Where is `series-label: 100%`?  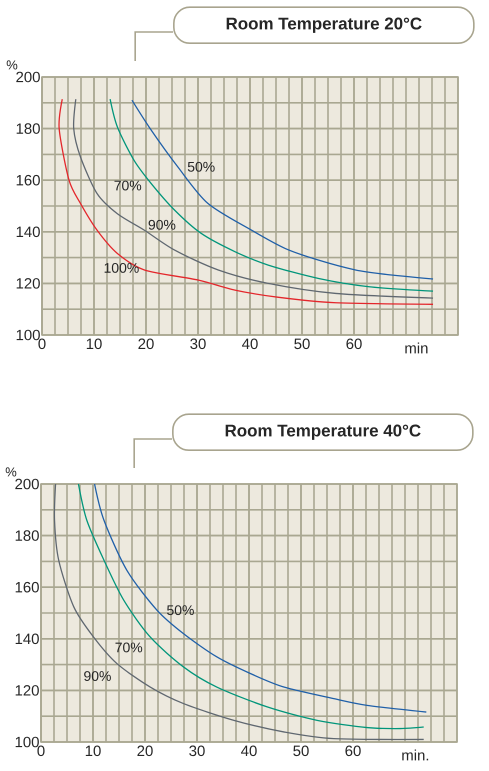 series-label: 100% is located at coordinates (121, 267).